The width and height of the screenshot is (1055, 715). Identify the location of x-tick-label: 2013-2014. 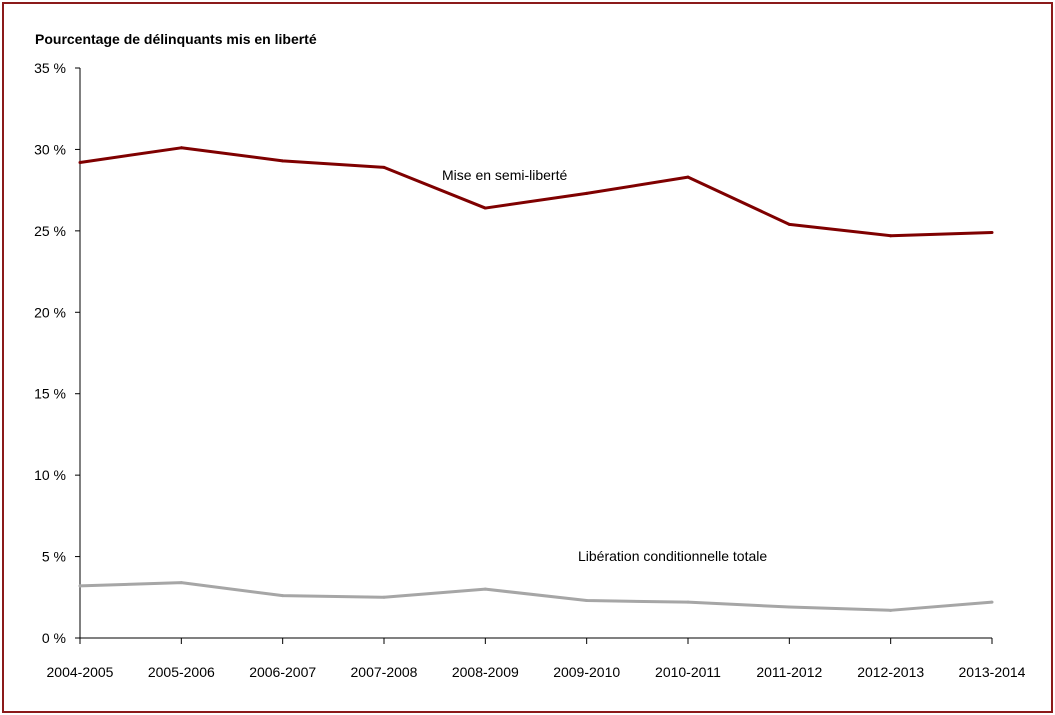
(992, 672).